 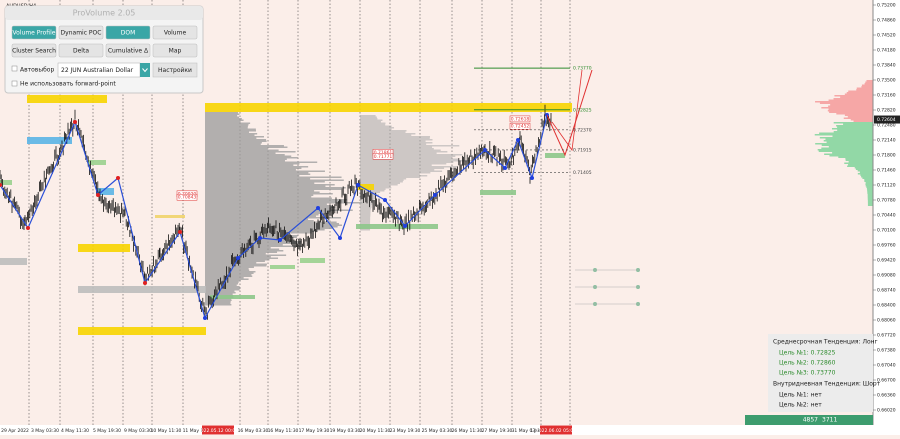 I want to click on time-label: 27 May 19:30, so click(x=497, y=431).